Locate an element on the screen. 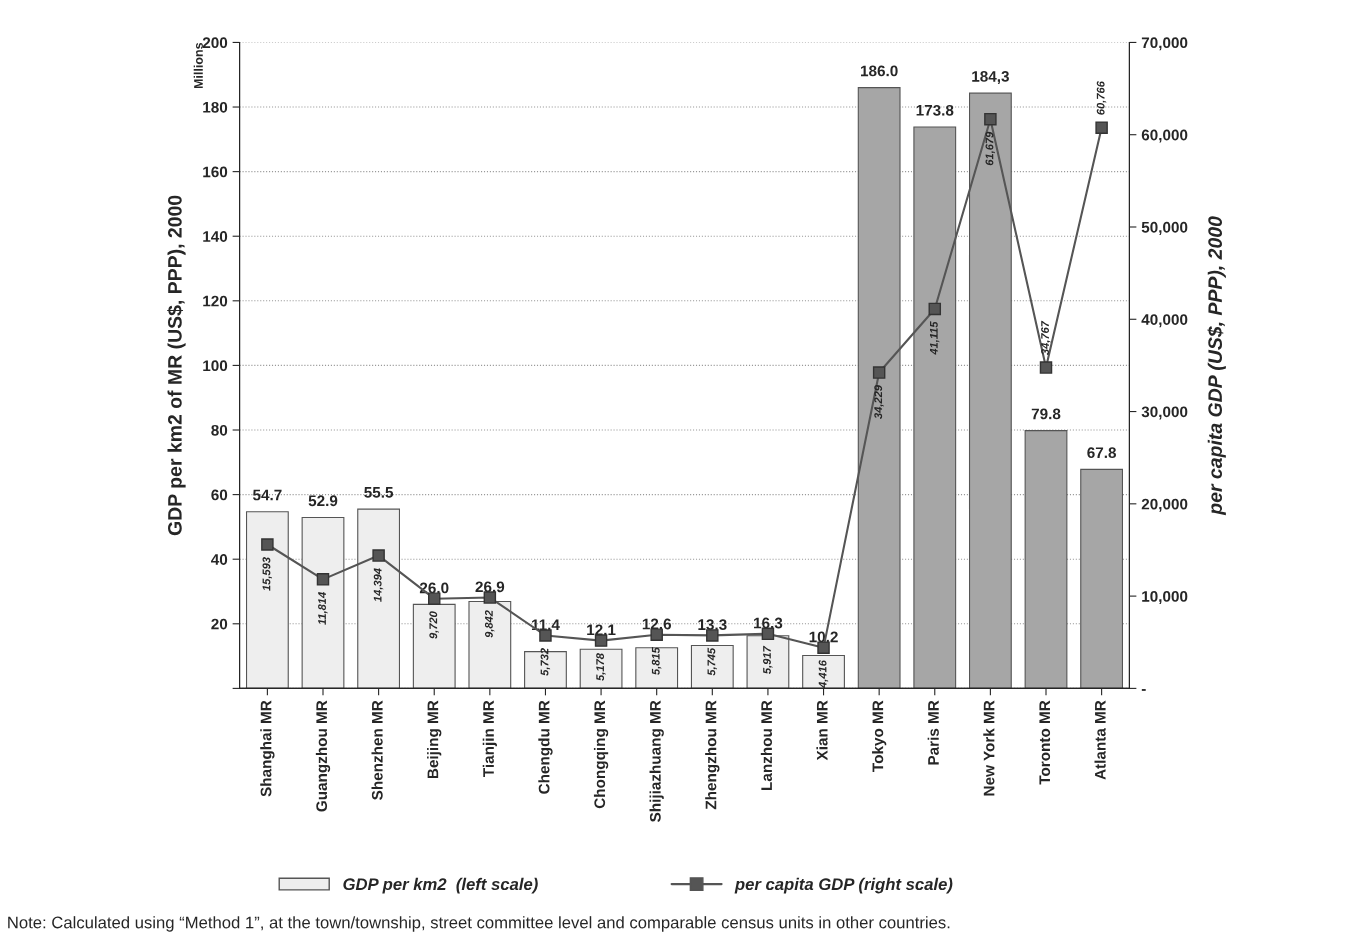  data-label: 12.6 is located at coordinates (657, 624).